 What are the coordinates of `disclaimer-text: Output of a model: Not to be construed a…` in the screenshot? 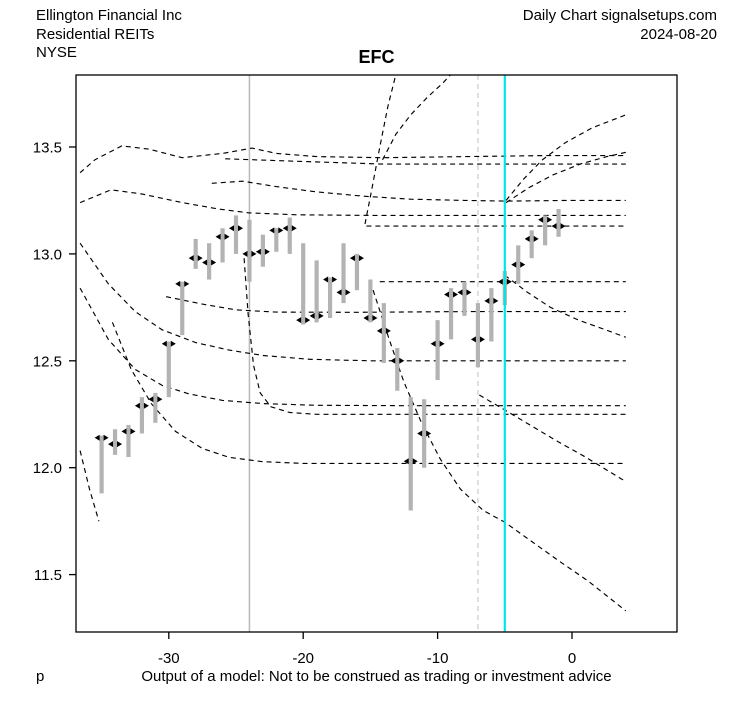 It's located at (376, 676).